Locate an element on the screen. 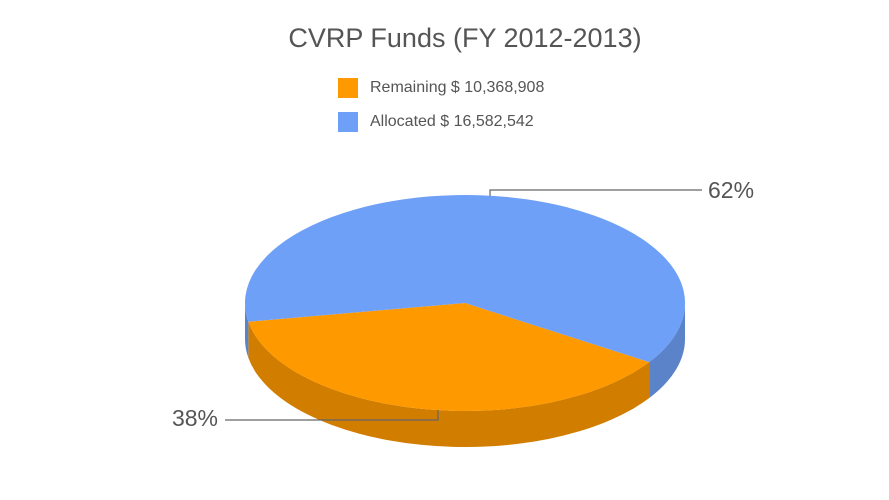 The width and height of the screenshot is (889, 500). data-label: 38% is located at coordinates (195, 418).